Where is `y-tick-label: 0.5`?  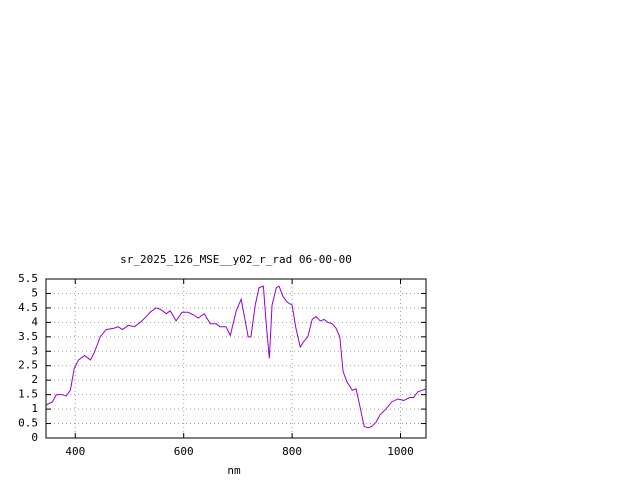 y-tick-label: 0.5 is located at coordinates (28, 423).